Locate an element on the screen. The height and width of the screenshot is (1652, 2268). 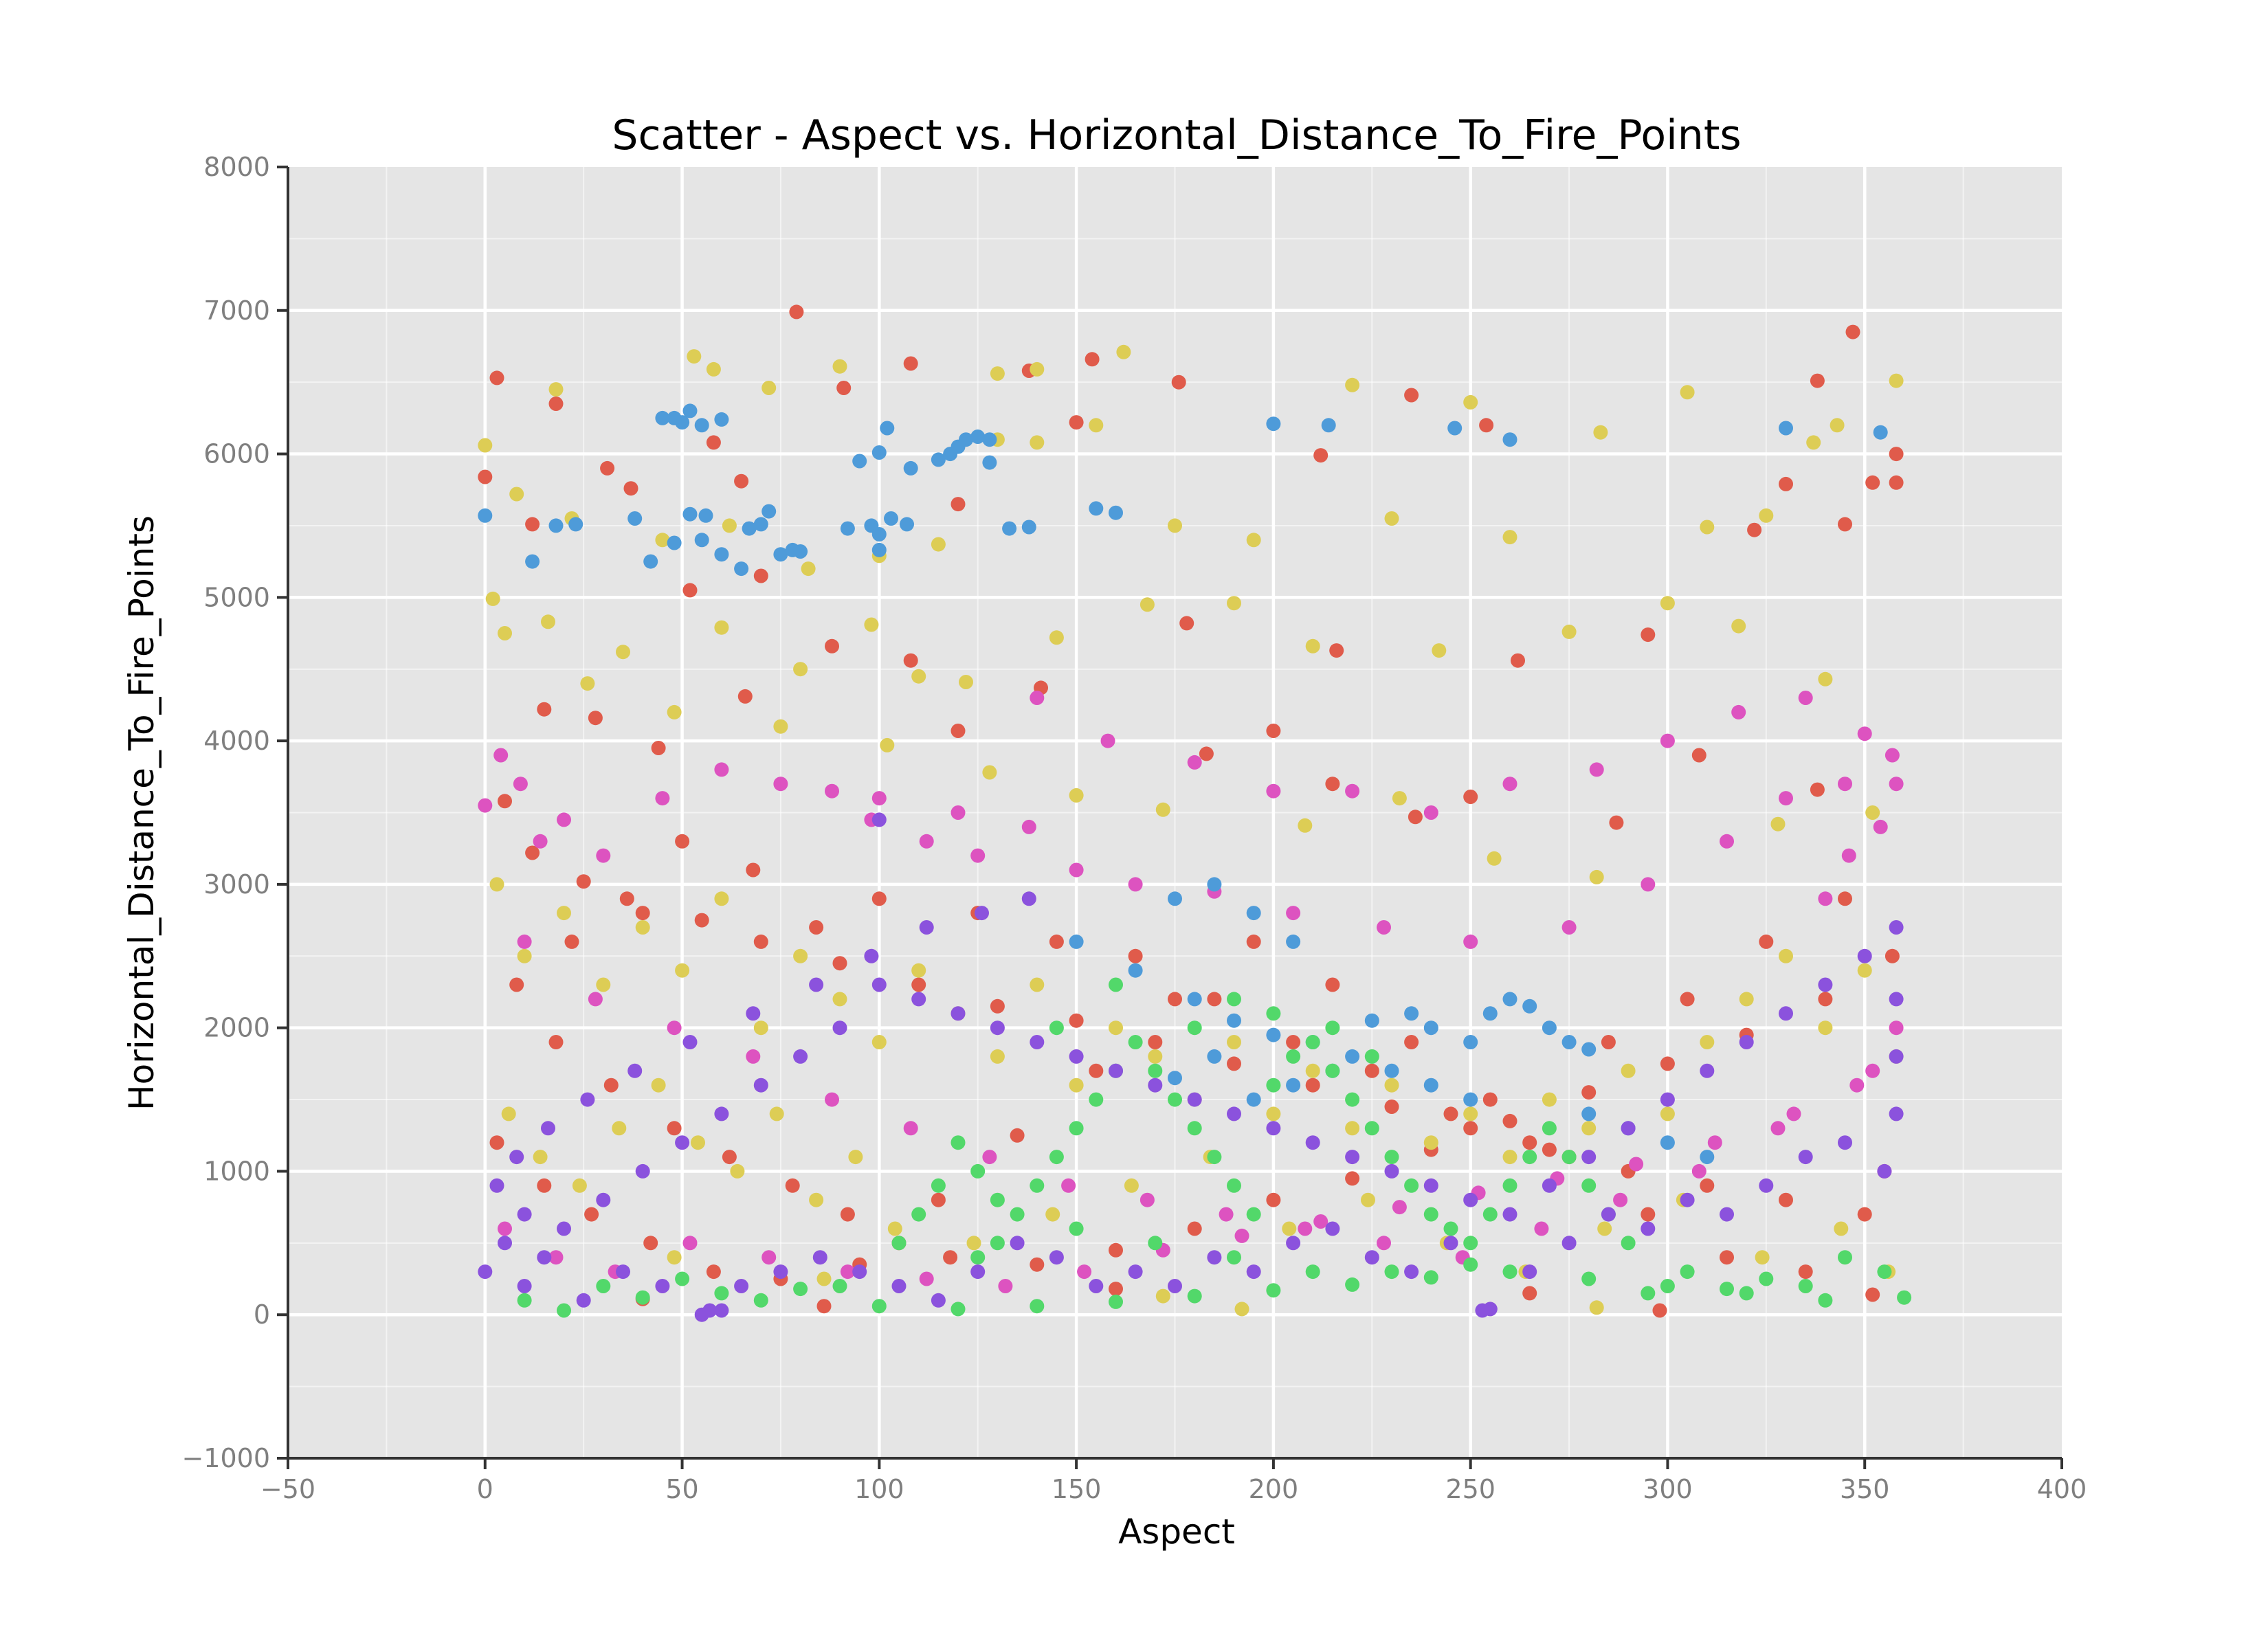
y-axis: −1000 0 1000 2000 3000 4000 5000 6000 7000 8000 is located at coordinates (235, 812).